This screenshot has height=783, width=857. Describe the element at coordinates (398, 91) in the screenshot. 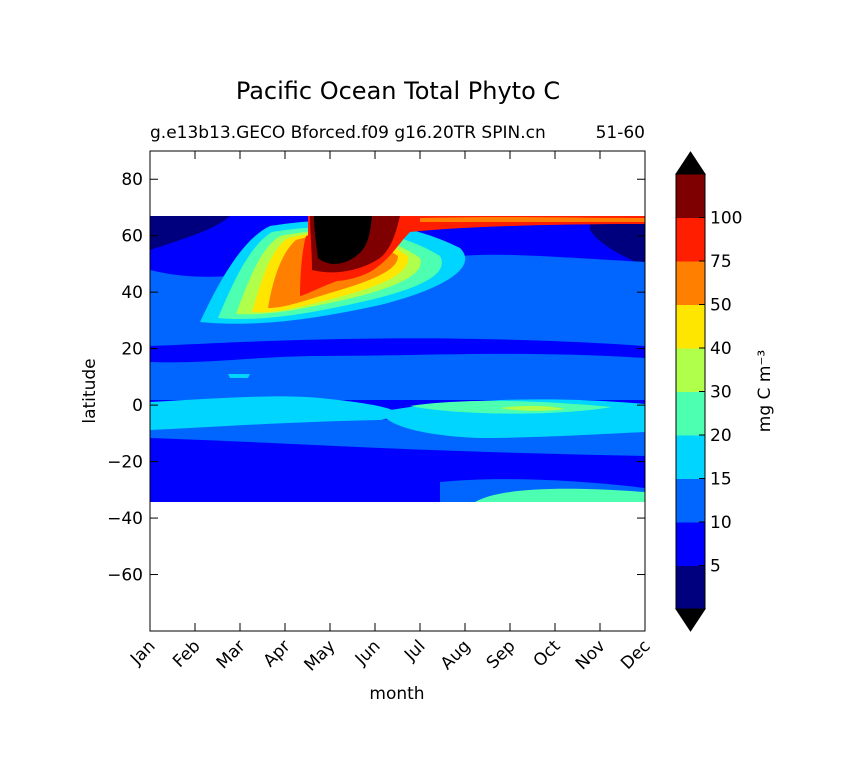

I see `chart-title: Pacific Ocean Total Phyto C` at that location.